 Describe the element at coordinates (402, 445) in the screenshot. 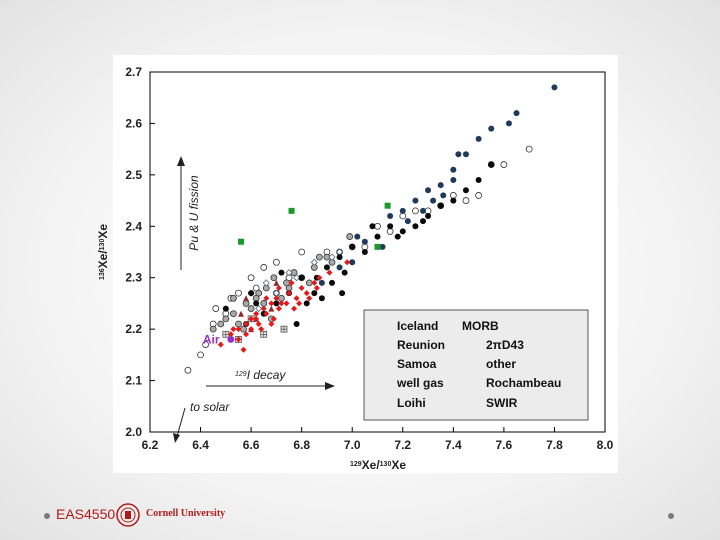

I see `x-tick-label: 7.2` at that location.